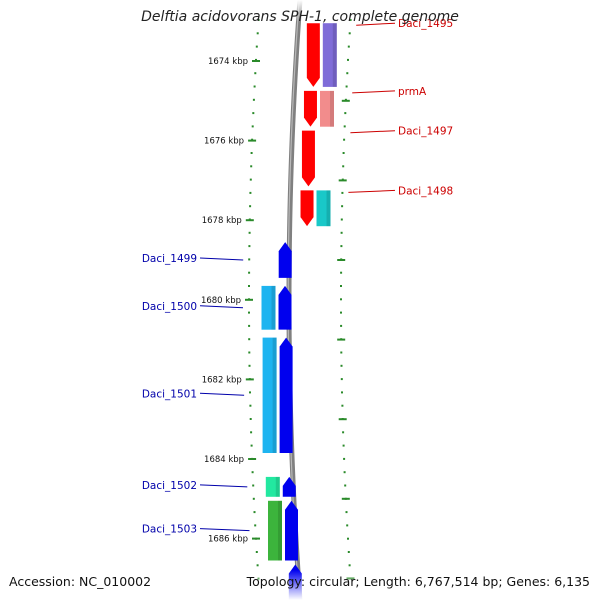  Describe the element at coordinates (221, 301) in the screenshot. I see `scale-tick-label: 1680 kbp` at that location.